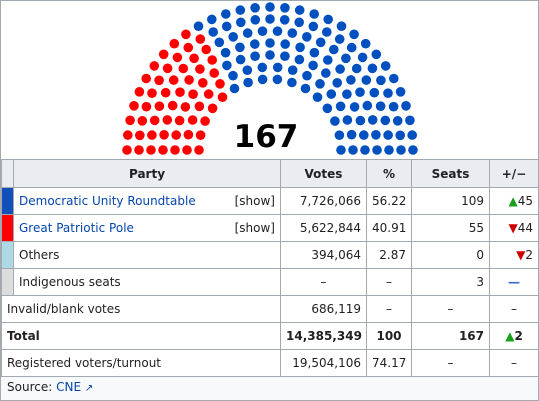  What do you see at coordinates (389, 201) in the screenshot?
I see `pct-cell: 56.22` at bounding box center [389, 201].